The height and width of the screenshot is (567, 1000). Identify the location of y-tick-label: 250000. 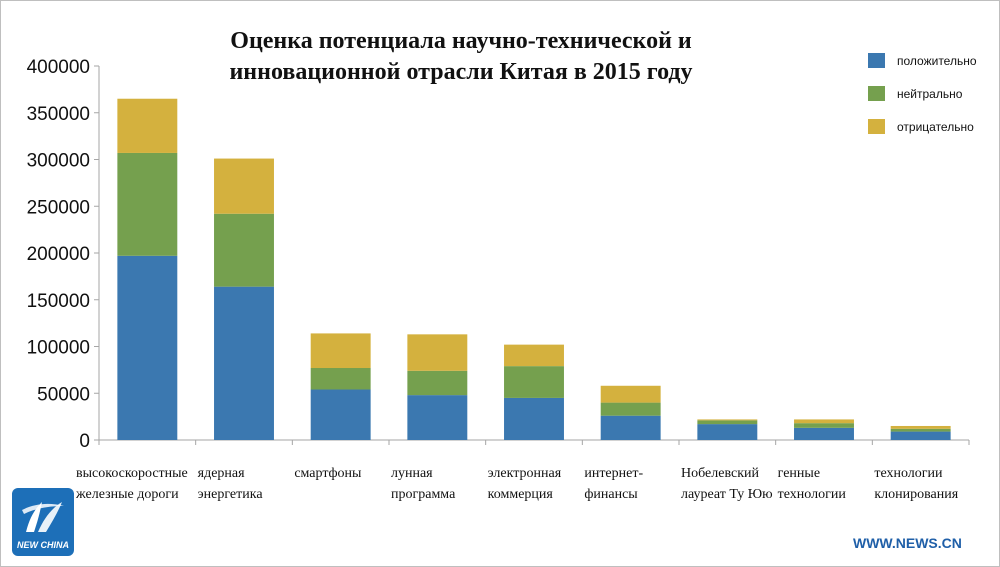
(58, 207).